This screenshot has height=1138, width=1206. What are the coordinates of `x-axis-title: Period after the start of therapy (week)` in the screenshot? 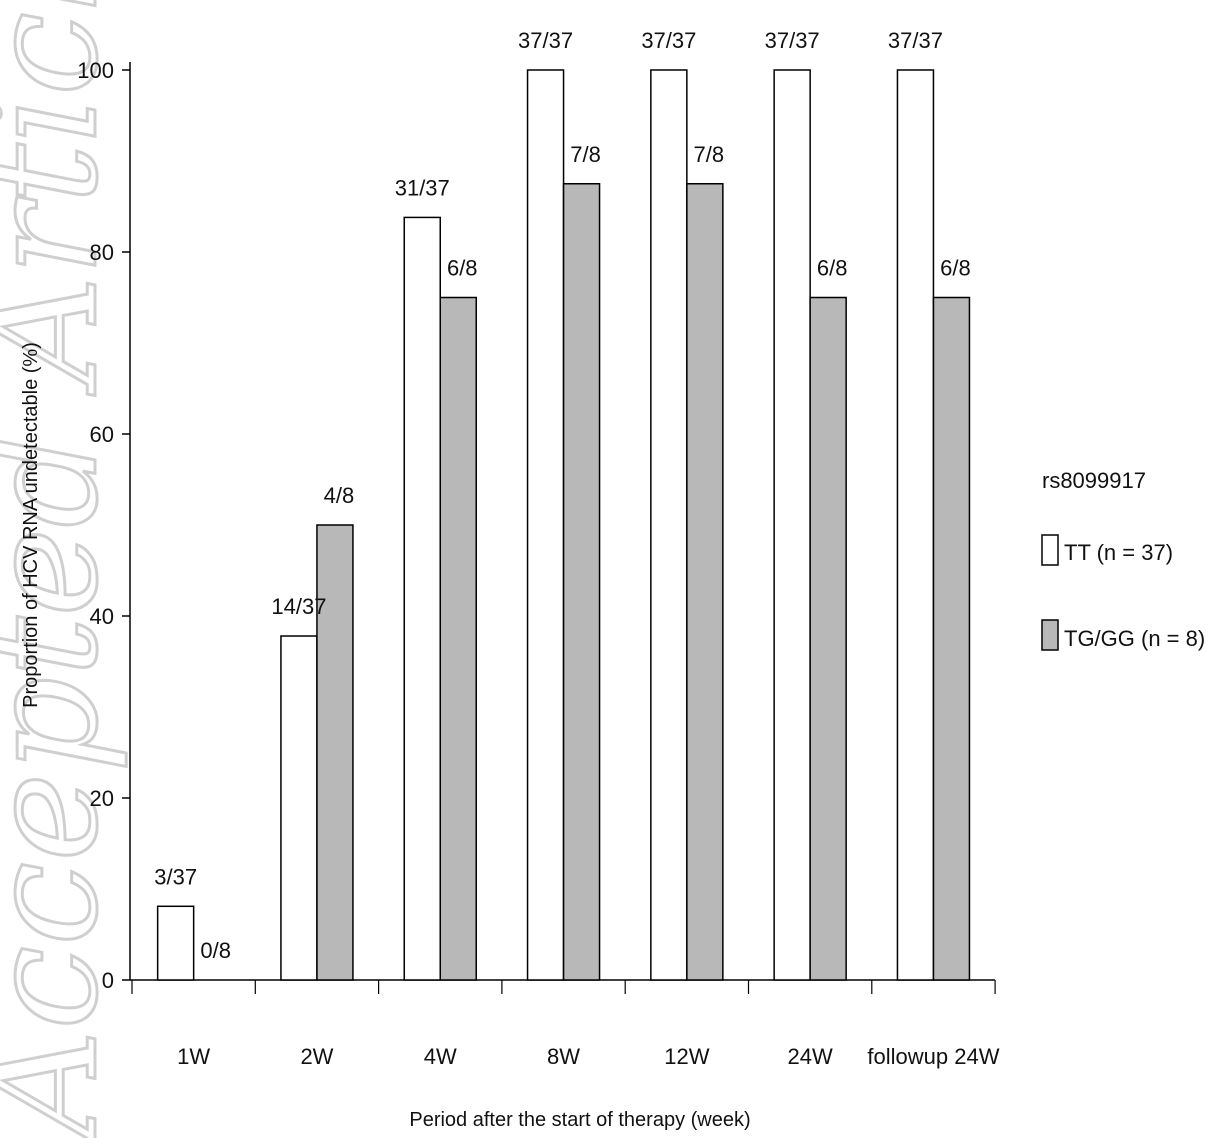 It's located at (579, 1120).